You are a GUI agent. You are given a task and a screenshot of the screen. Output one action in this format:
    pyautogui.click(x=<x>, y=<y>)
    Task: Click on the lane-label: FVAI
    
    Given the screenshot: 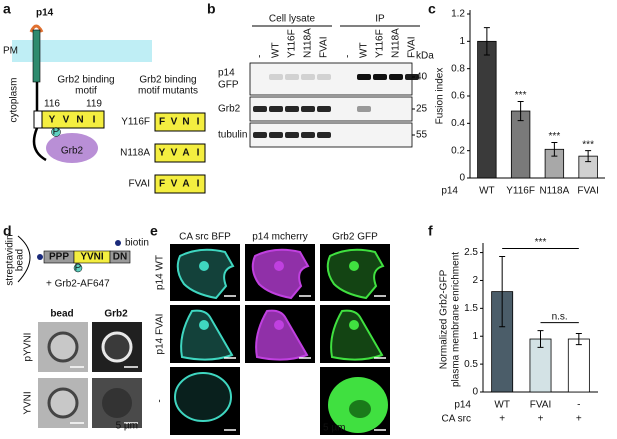 What is the action you would take?
    pyautogui.click(x=324, y=47)
    